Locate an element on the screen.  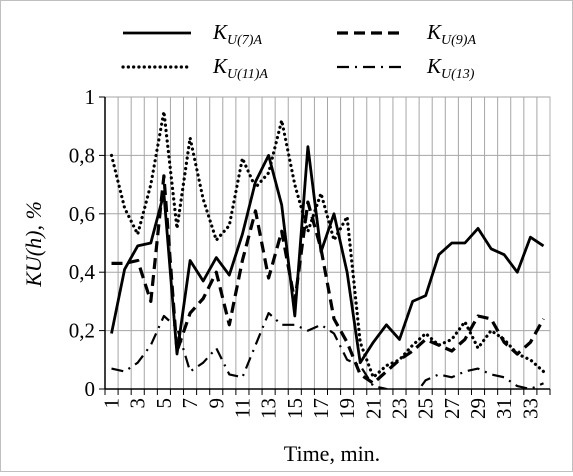
x-tick-label: 25 is located at coordinates (426, 408).